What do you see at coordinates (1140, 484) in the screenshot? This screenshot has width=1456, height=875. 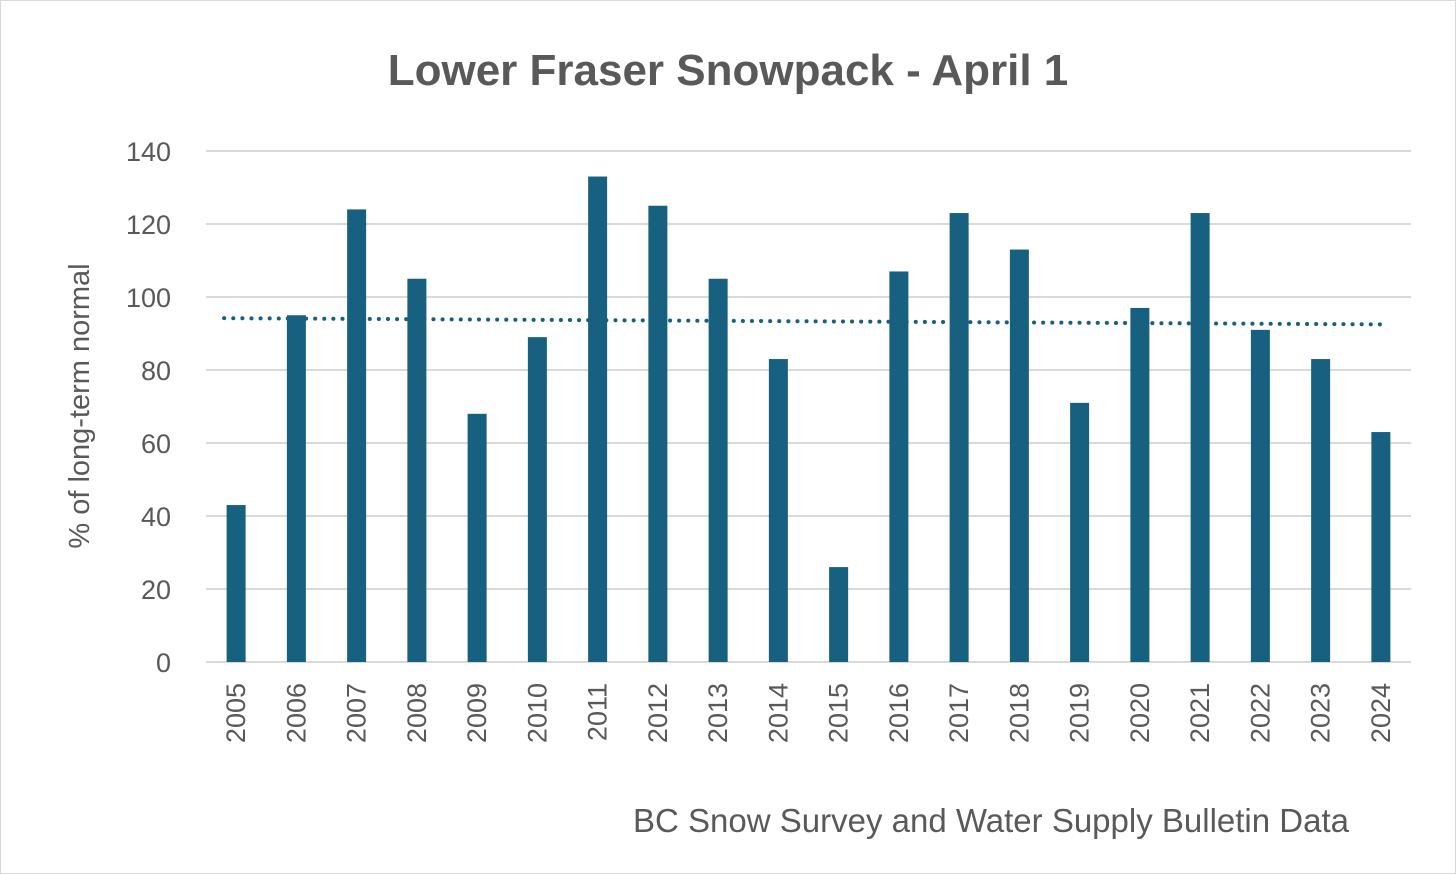 I see `bar-2020` at bounding box center [1140, 484].